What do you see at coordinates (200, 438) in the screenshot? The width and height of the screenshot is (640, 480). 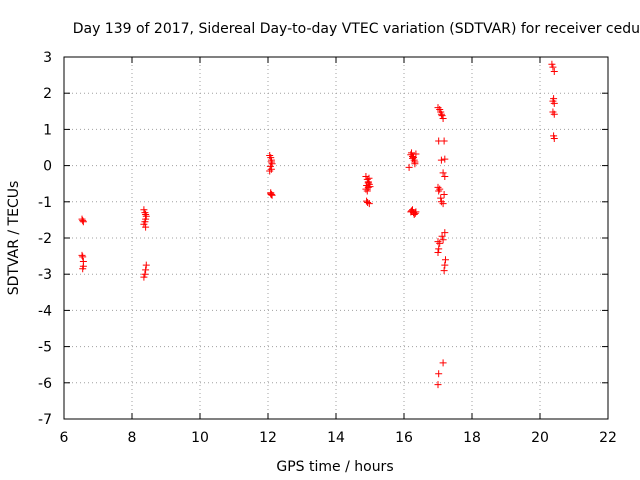 I see `x-tick-label: 10` at bounding box center [200, 438].